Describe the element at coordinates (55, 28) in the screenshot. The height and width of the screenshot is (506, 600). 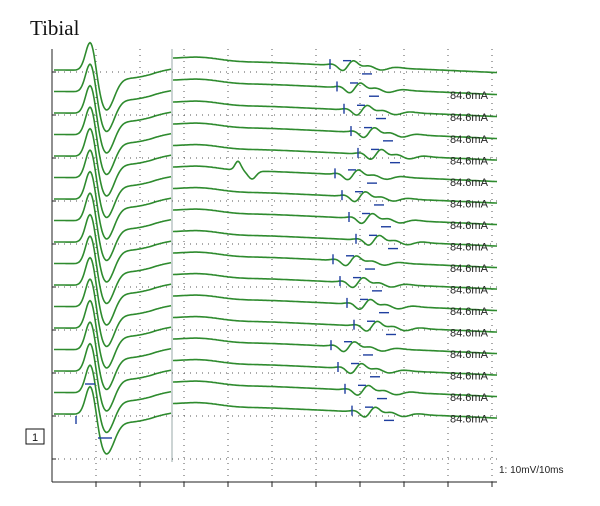
I see `panel-title: Tibial` at that location.